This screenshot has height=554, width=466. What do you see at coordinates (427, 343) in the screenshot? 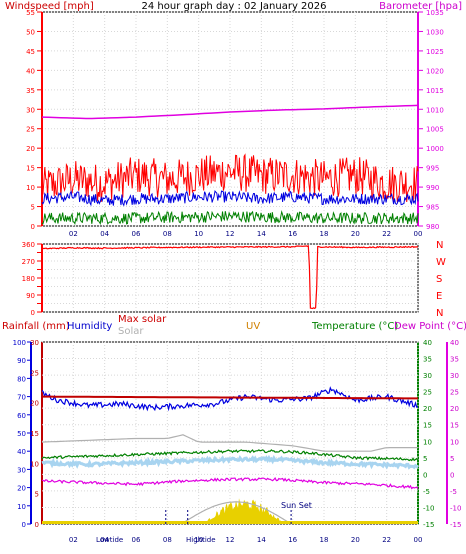
I see `temperature-tick-label: 40` at bounding box center [427, 343].